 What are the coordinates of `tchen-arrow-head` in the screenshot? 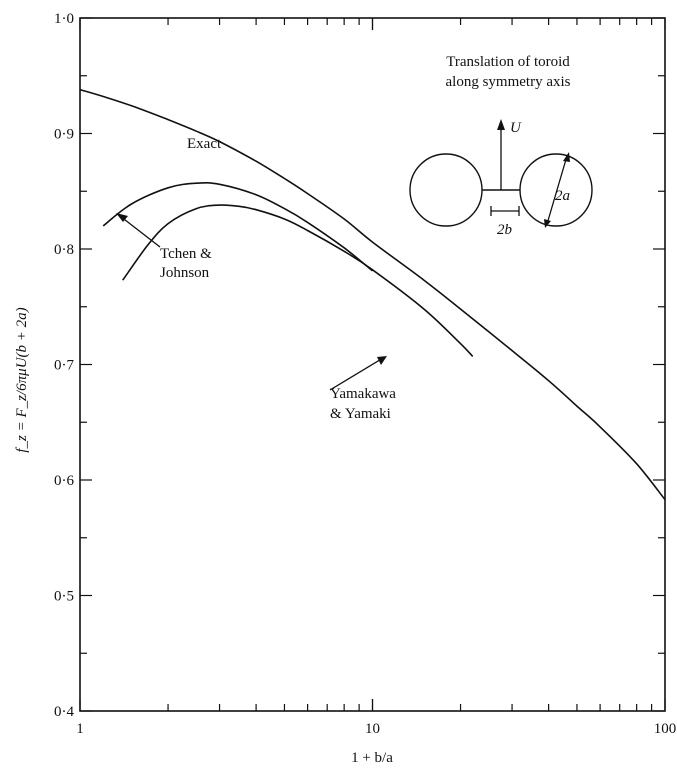 It's located at (122, 217).